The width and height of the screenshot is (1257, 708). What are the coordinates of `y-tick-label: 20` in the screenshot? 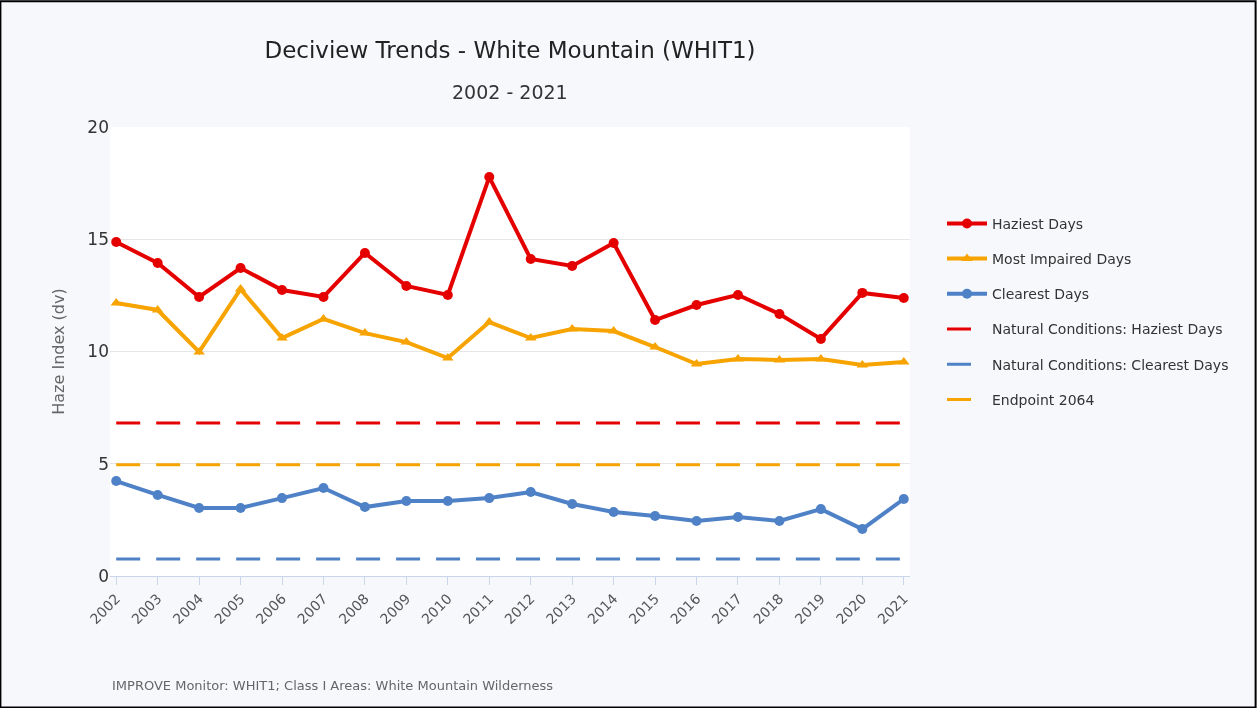 It's located at (98, 126).